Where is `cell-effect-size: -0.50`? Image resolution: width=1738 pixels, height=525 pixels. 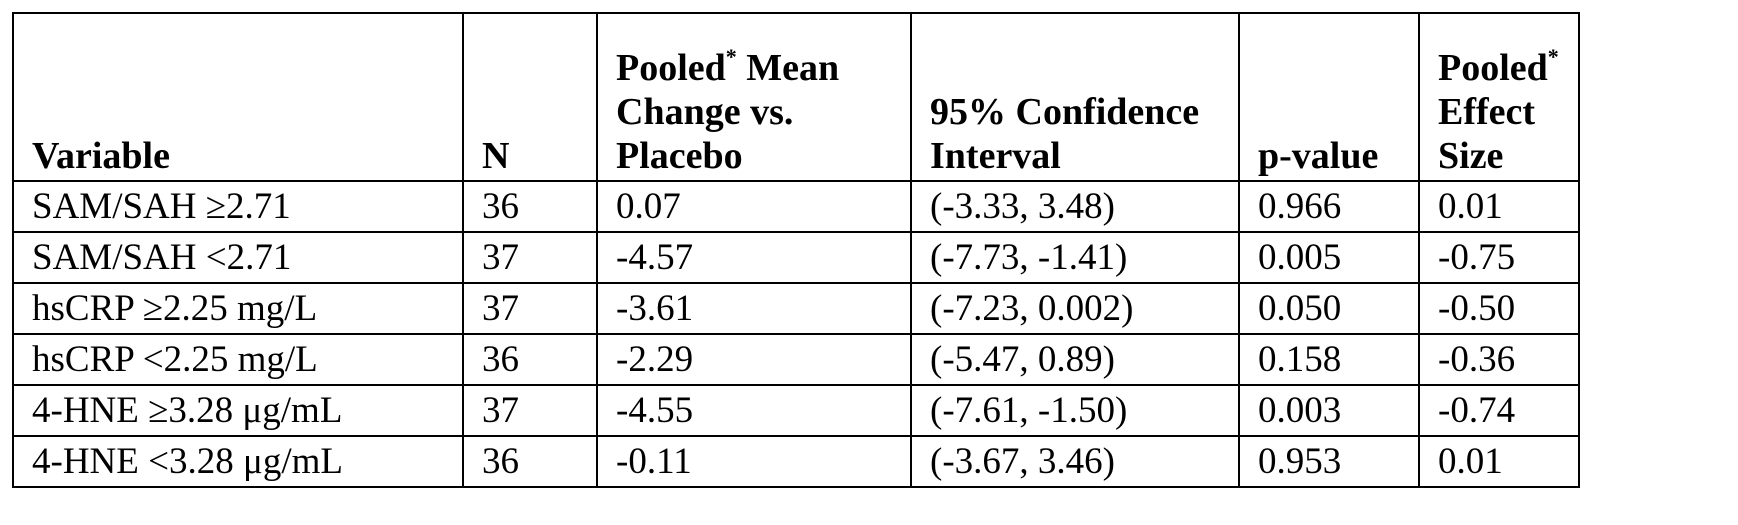
cell-effect-size: -0.50 is located at coordinates (1499, 308).